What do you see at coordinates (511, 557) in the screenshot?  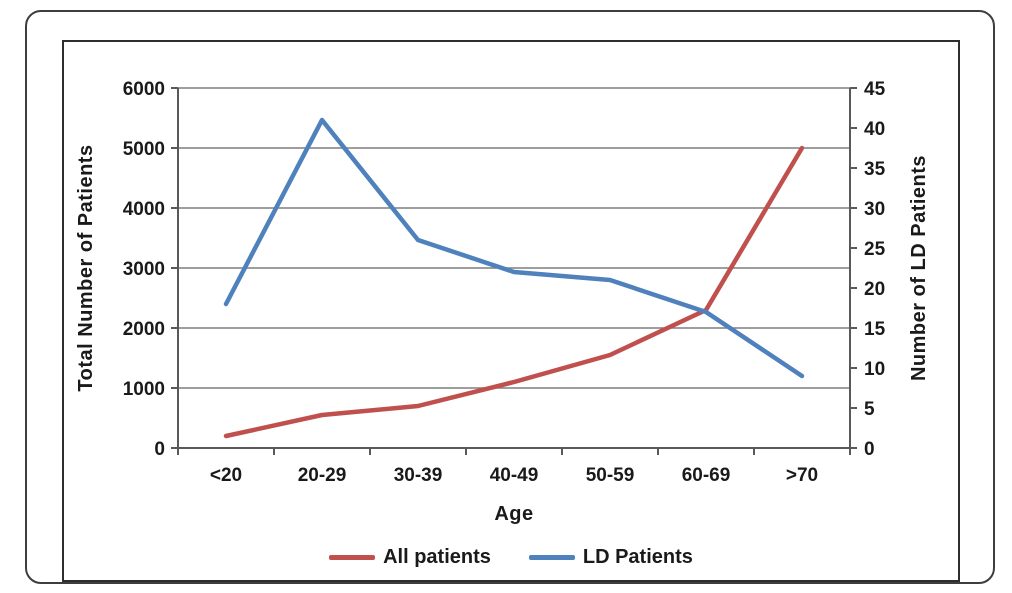 I see `chart-legend: All patients LD Patients` at bounding box center [511, 557].